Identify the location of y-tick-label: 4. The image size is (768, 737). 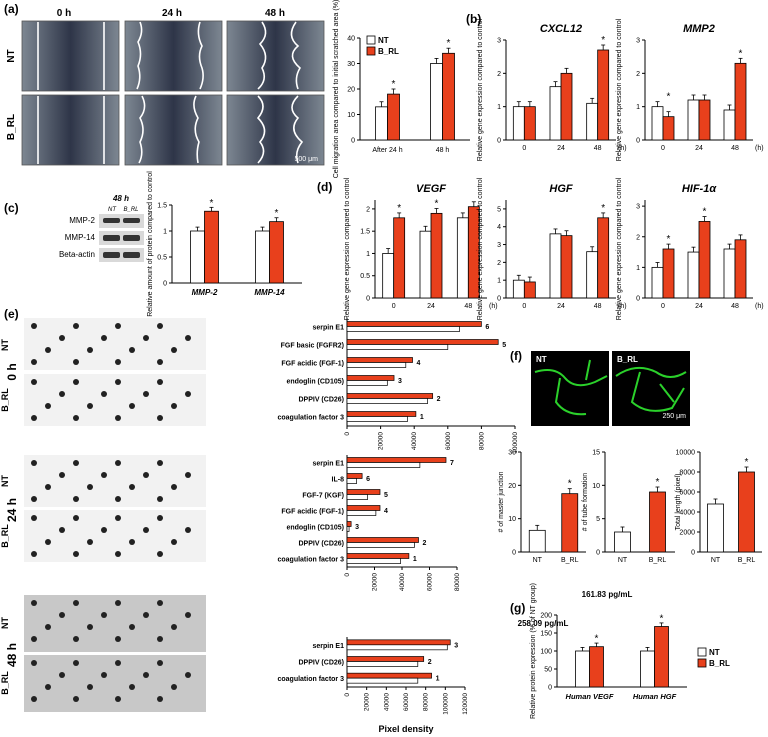
(499, 227).